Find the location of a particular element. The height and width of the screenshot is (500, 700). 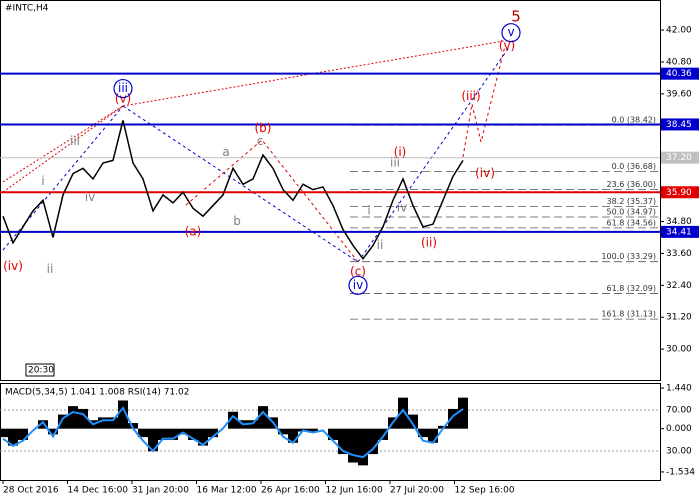

level-label: 34.41 is located at coordinates (679, 232).